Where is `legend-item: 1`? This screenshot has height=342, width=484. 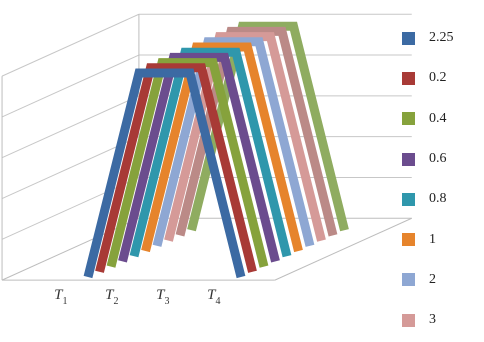
legend-item: 1 is located at coordinates (441, 239).